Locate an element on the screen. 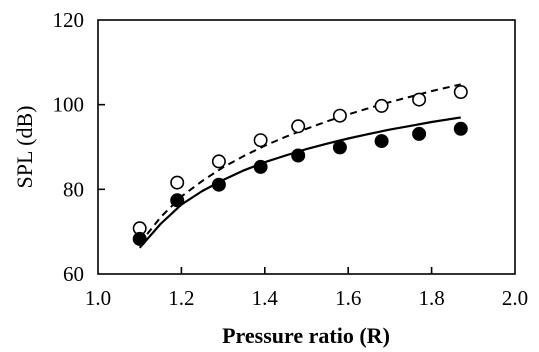 The image size is (539, 352). y-axis-title: SPL (dB) is located at coordinates (24, 147).